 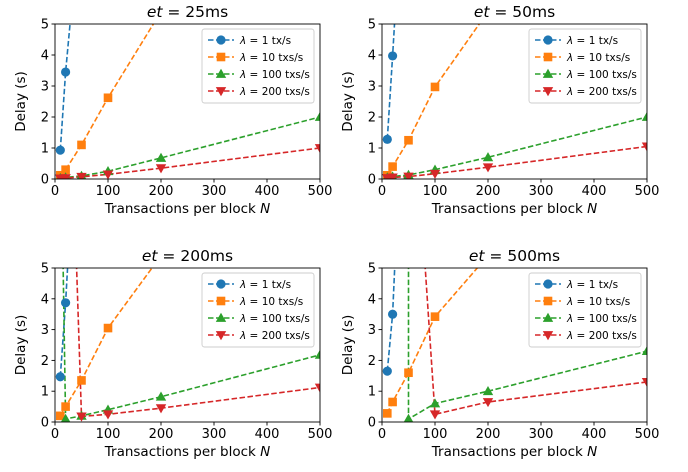 What do you see at coordinates (182, 452) in the screenshot?
I see `x-axis-label-text: Transactions per block` at bounding box center [182, 452].